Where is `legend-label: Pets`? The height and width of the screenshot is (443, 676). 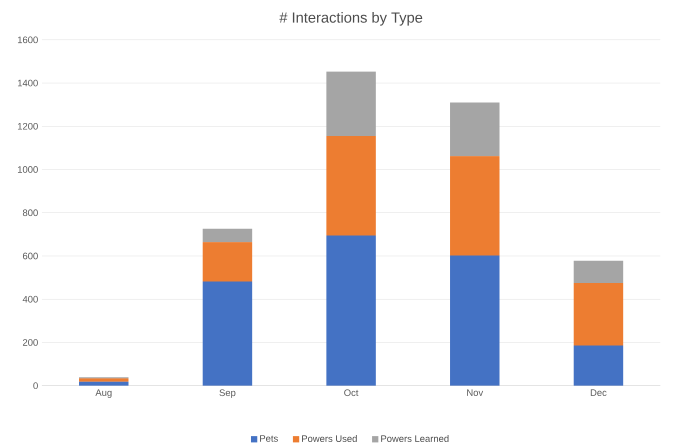
legend-label: Pets is located at coordinates (269, 438).